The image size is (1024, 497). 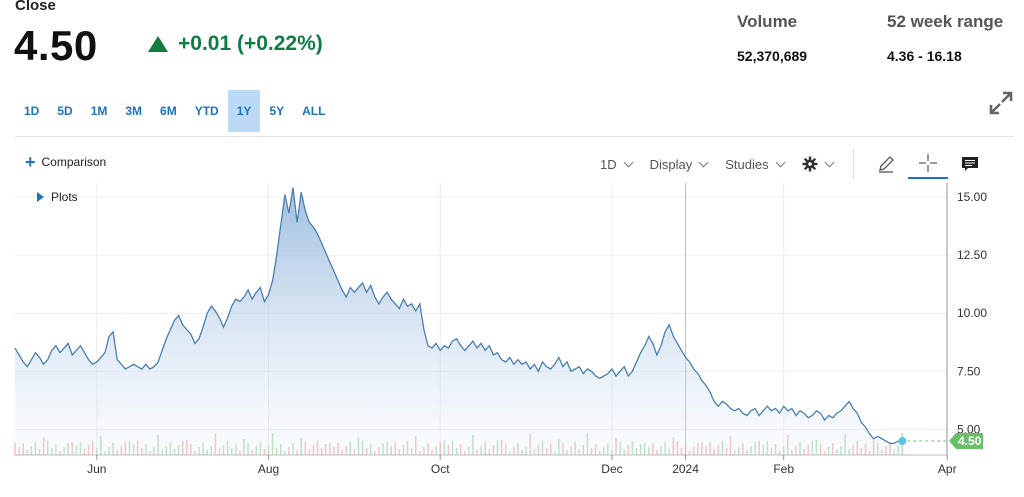 What do you see at coordinates (853, 164) in the screenshot?
I see `toolbar-divider` at bounding box center [853, 164].